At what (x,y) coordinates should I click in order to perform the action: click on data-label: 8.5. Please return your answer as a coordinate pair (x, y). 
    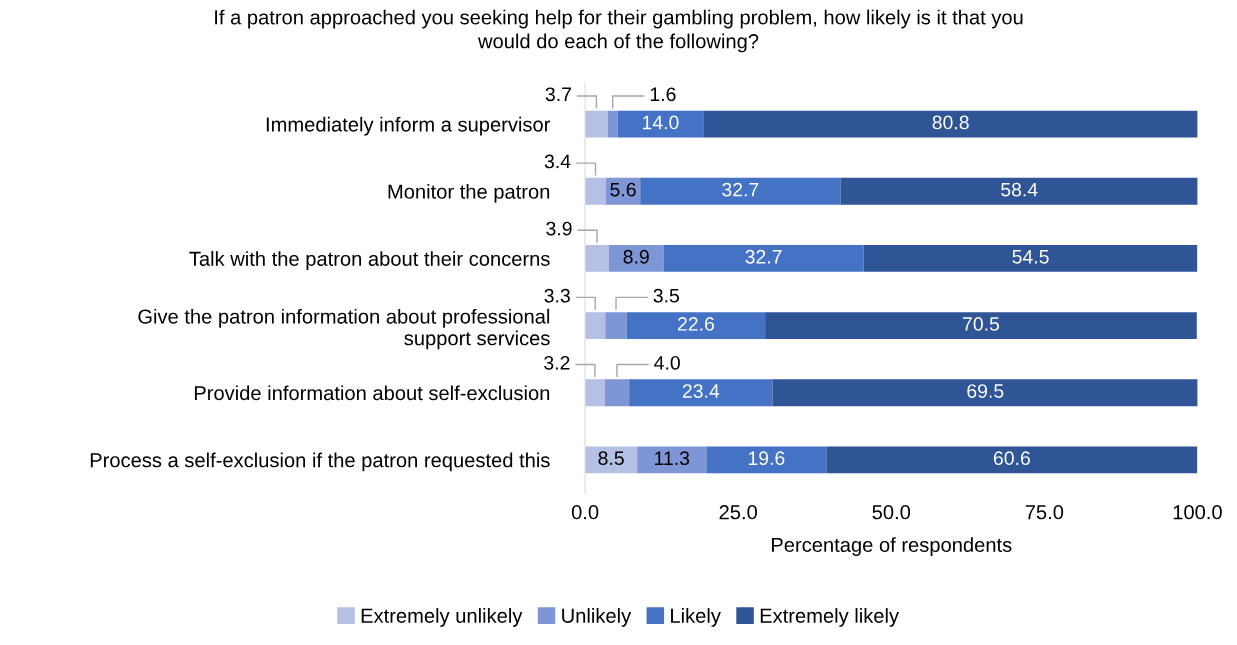
    Looking at the image, I should click on (611, 458).